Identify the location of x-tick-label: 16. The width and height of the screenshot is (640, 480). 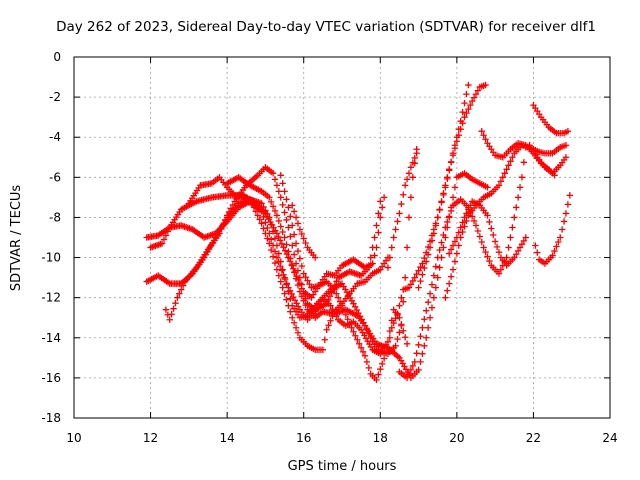
(303, 438).